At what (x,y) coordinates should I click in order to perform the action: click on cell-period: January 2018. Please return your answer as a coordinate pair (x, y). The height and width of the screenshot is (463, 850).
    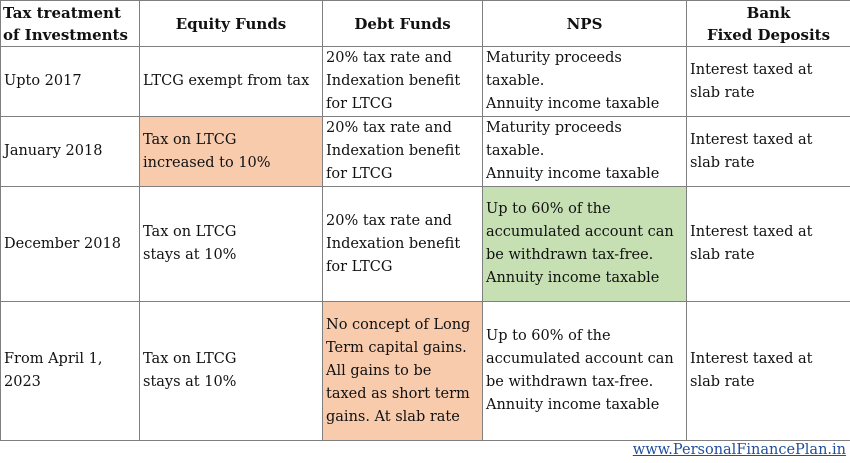
    Looking at the image, I should click on (70, 151).